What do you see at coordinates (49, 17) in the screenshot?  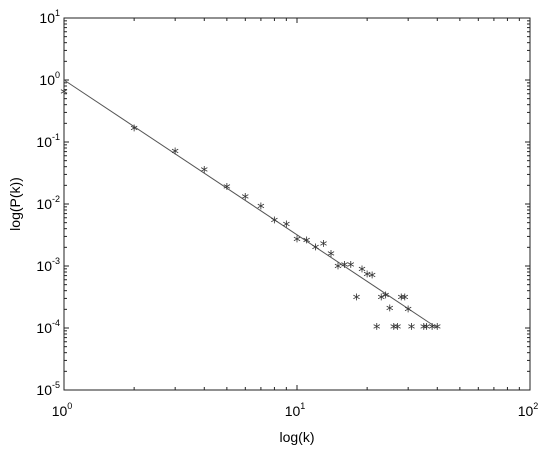 I see `y-tick-label: 10¹` at bounding box center [49, 17].